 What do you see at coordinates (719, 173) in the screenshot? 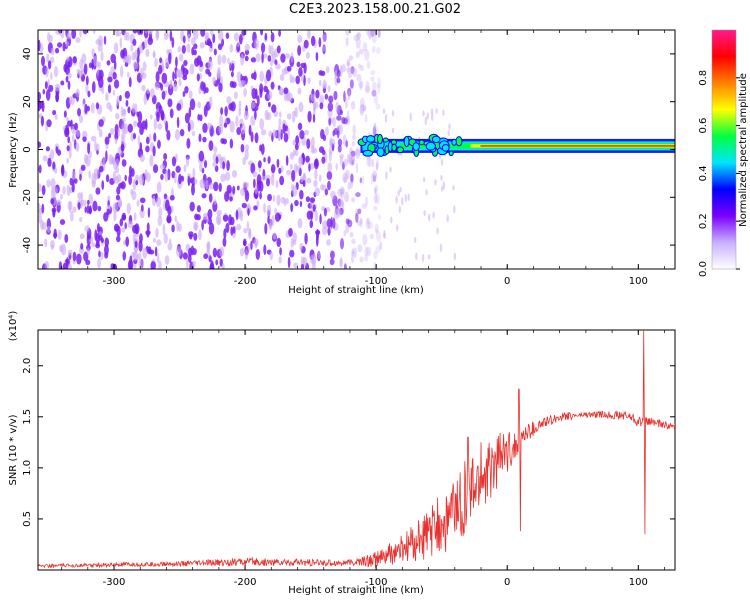
I see `colorbar-ticks: 0.0 0.2 0.4 0.6 0.8` at bounding box center [719, 173].